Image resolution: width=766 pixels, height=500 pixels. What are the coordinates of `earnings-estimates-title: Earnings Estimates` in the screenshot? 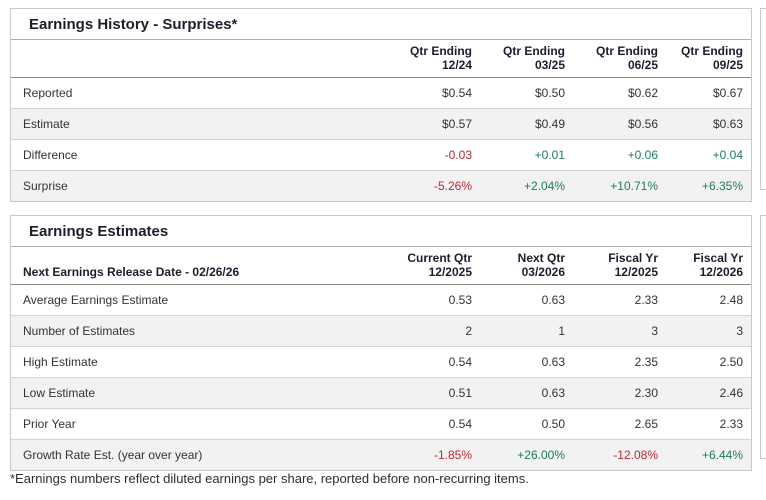 It's located at (381, 231).